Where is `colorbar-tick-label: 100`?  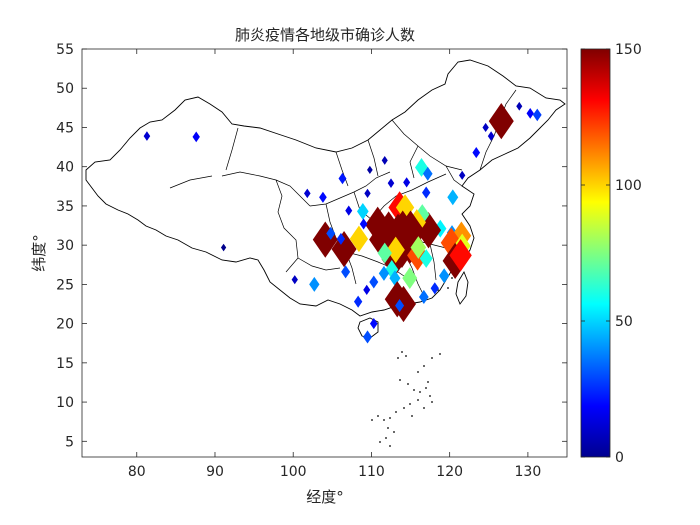 colorbar-tick-label: 100 is located at coordinates (628, 186).